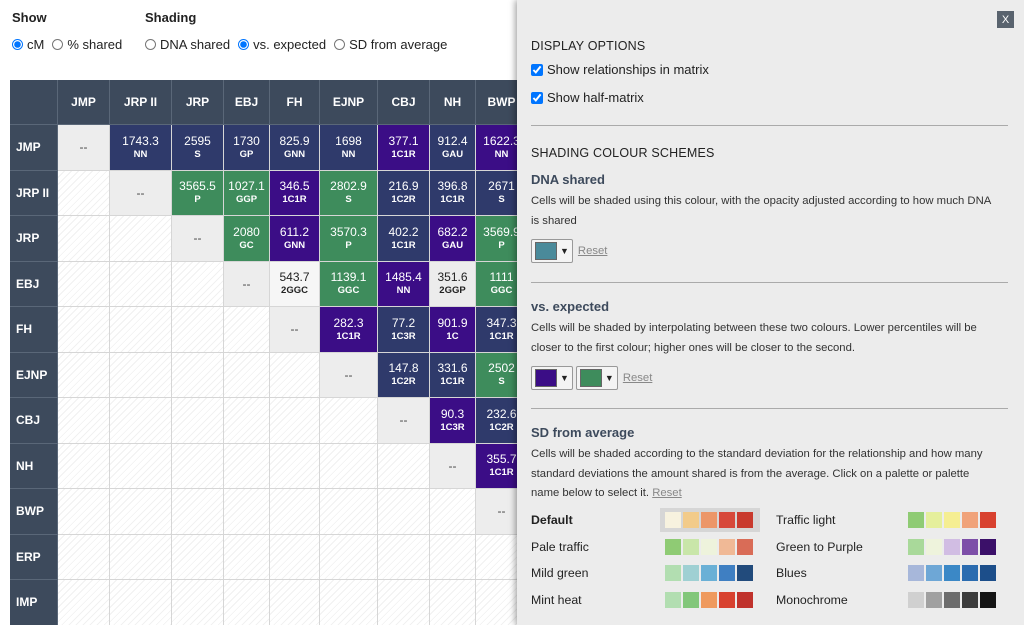 The width and height of the screenshot is (1024, 625). What do you see at coordinates (198, 148) in the screenshot?
I see `match-cell: 2595 S` at bounding box center [198, 148].